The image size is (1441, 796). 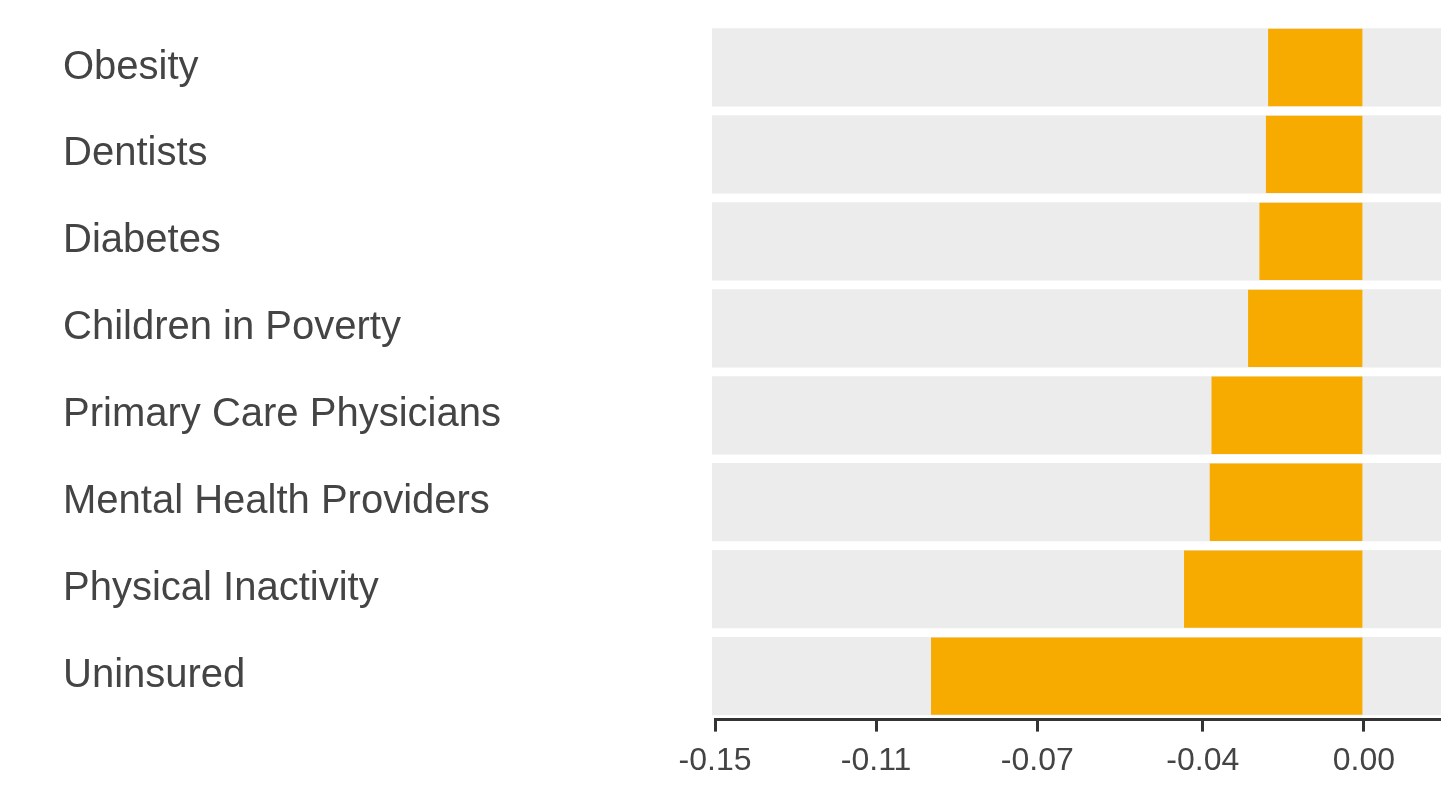 I want to click on y-tick-label: Diabetes, so click(x=142, y=238).